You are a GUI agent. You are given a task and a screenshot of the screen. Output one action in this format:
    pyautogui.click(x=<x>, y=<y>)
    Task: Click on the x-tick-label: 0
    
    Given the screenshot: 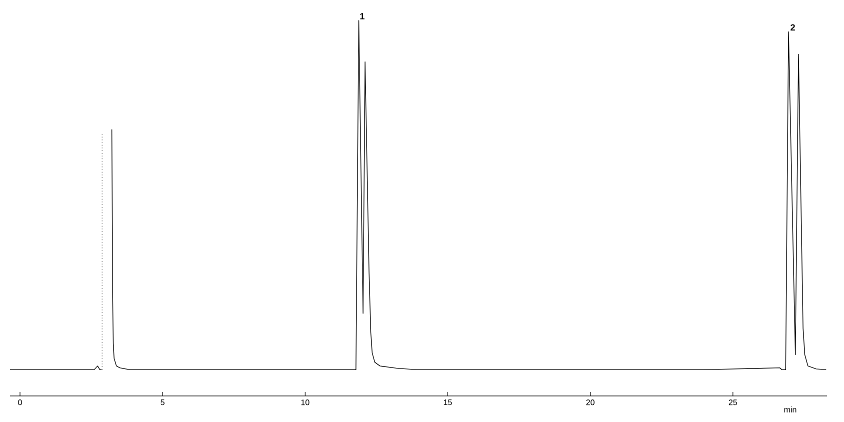 What is the action you would take?
    pyautogui.click(x=20, y=403)
    